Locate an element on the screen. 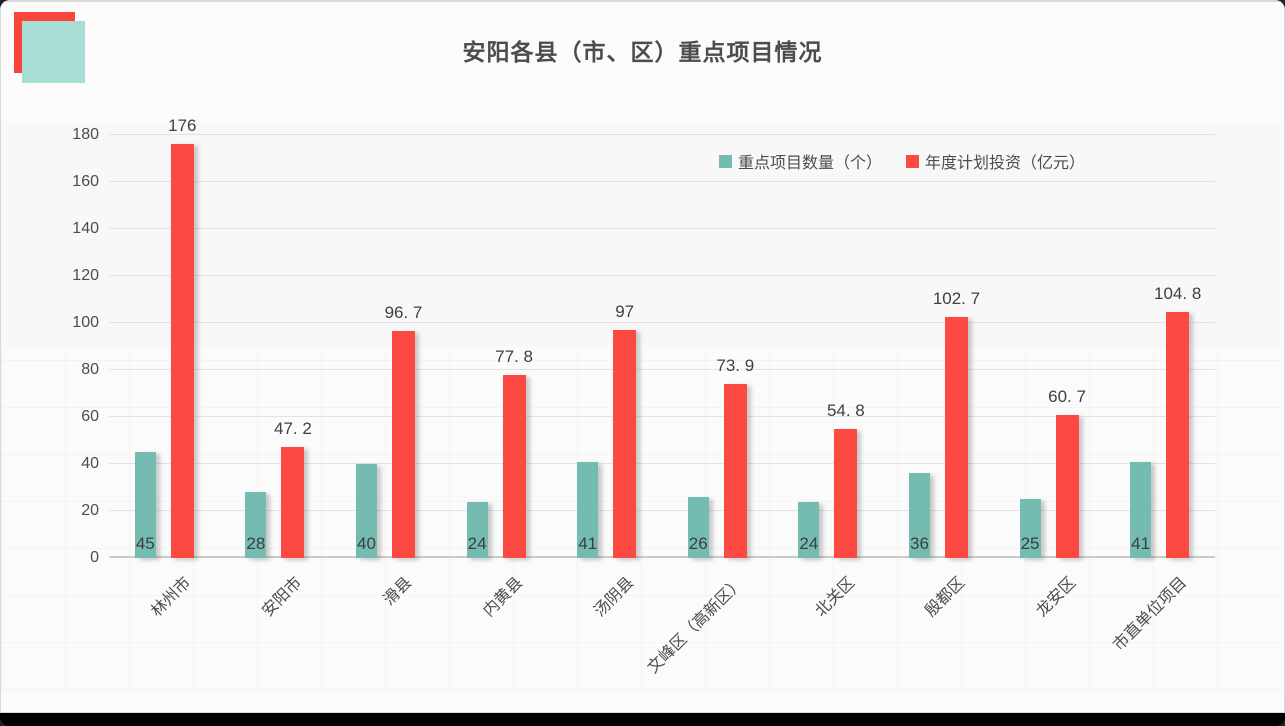  bar-group: 41 104. 8 市直单位项目 is located at coordinates (1159, 394).